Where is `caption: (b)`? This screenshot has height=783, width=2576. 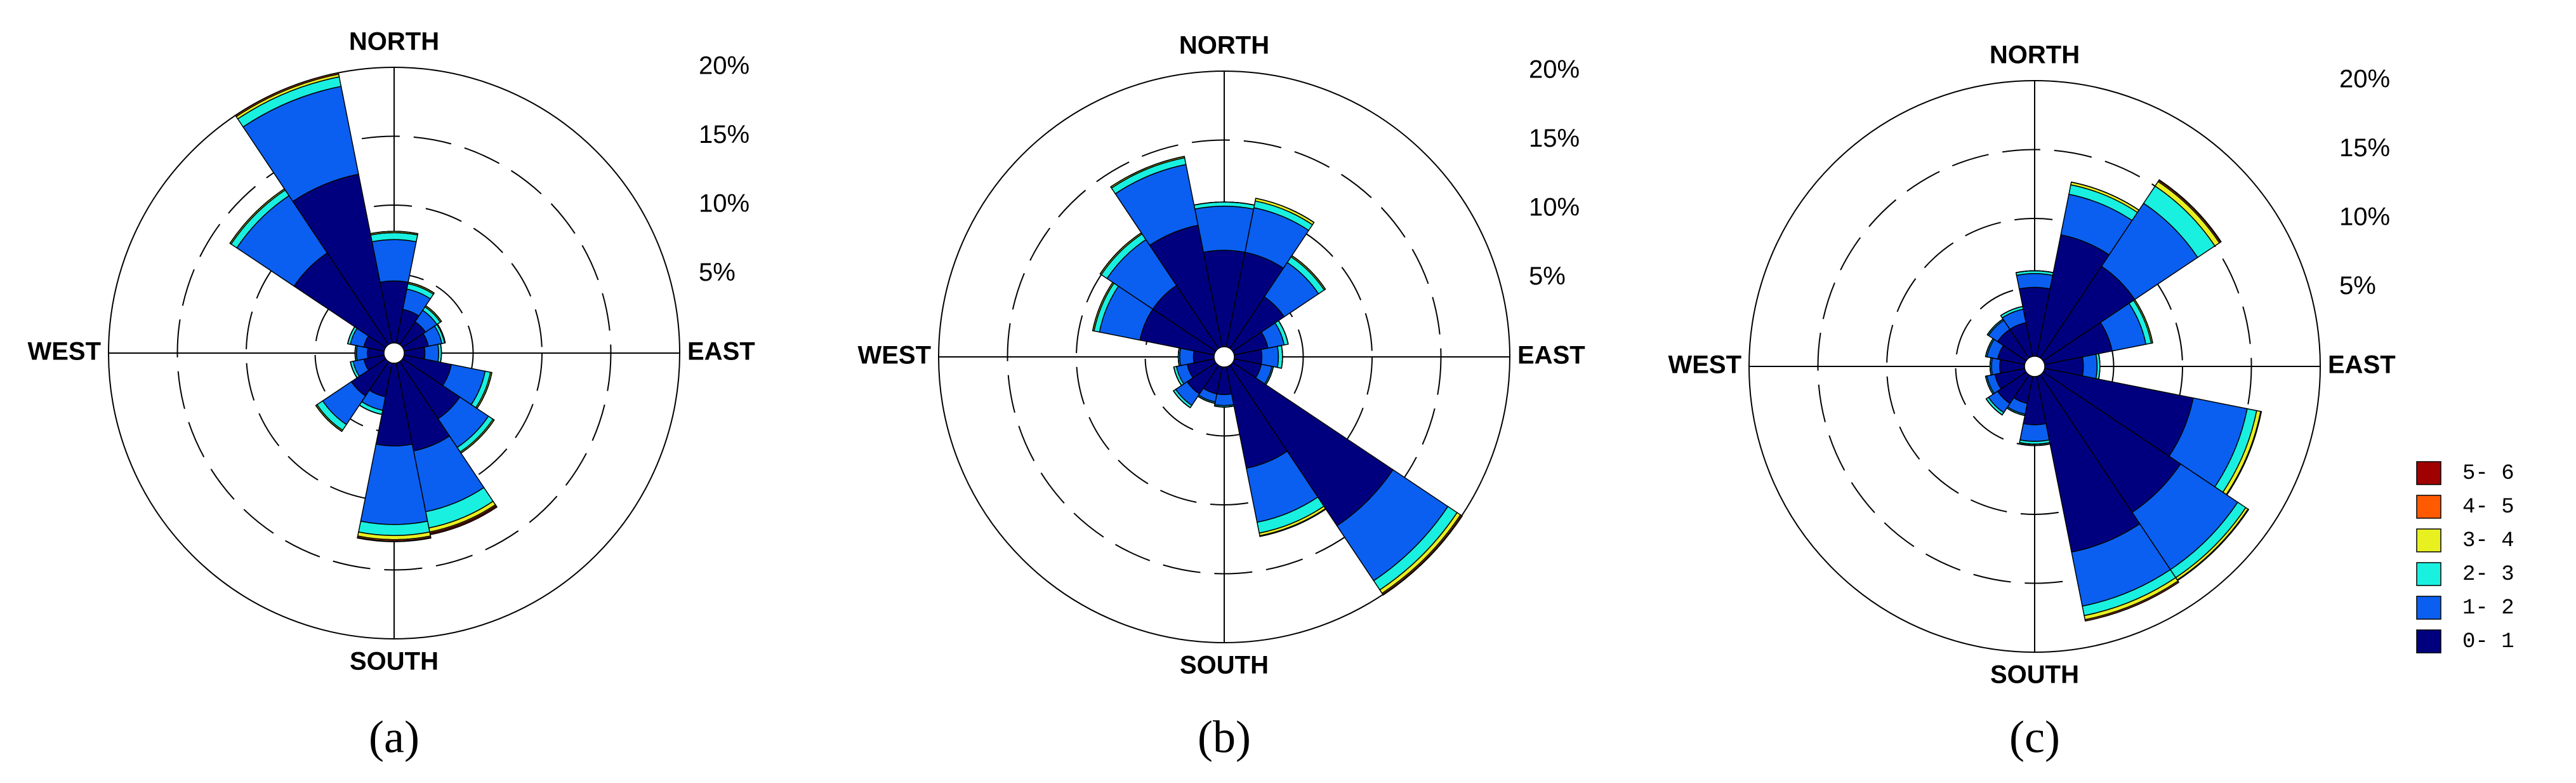 caption: (b) is located at coordinates (1224, 737).